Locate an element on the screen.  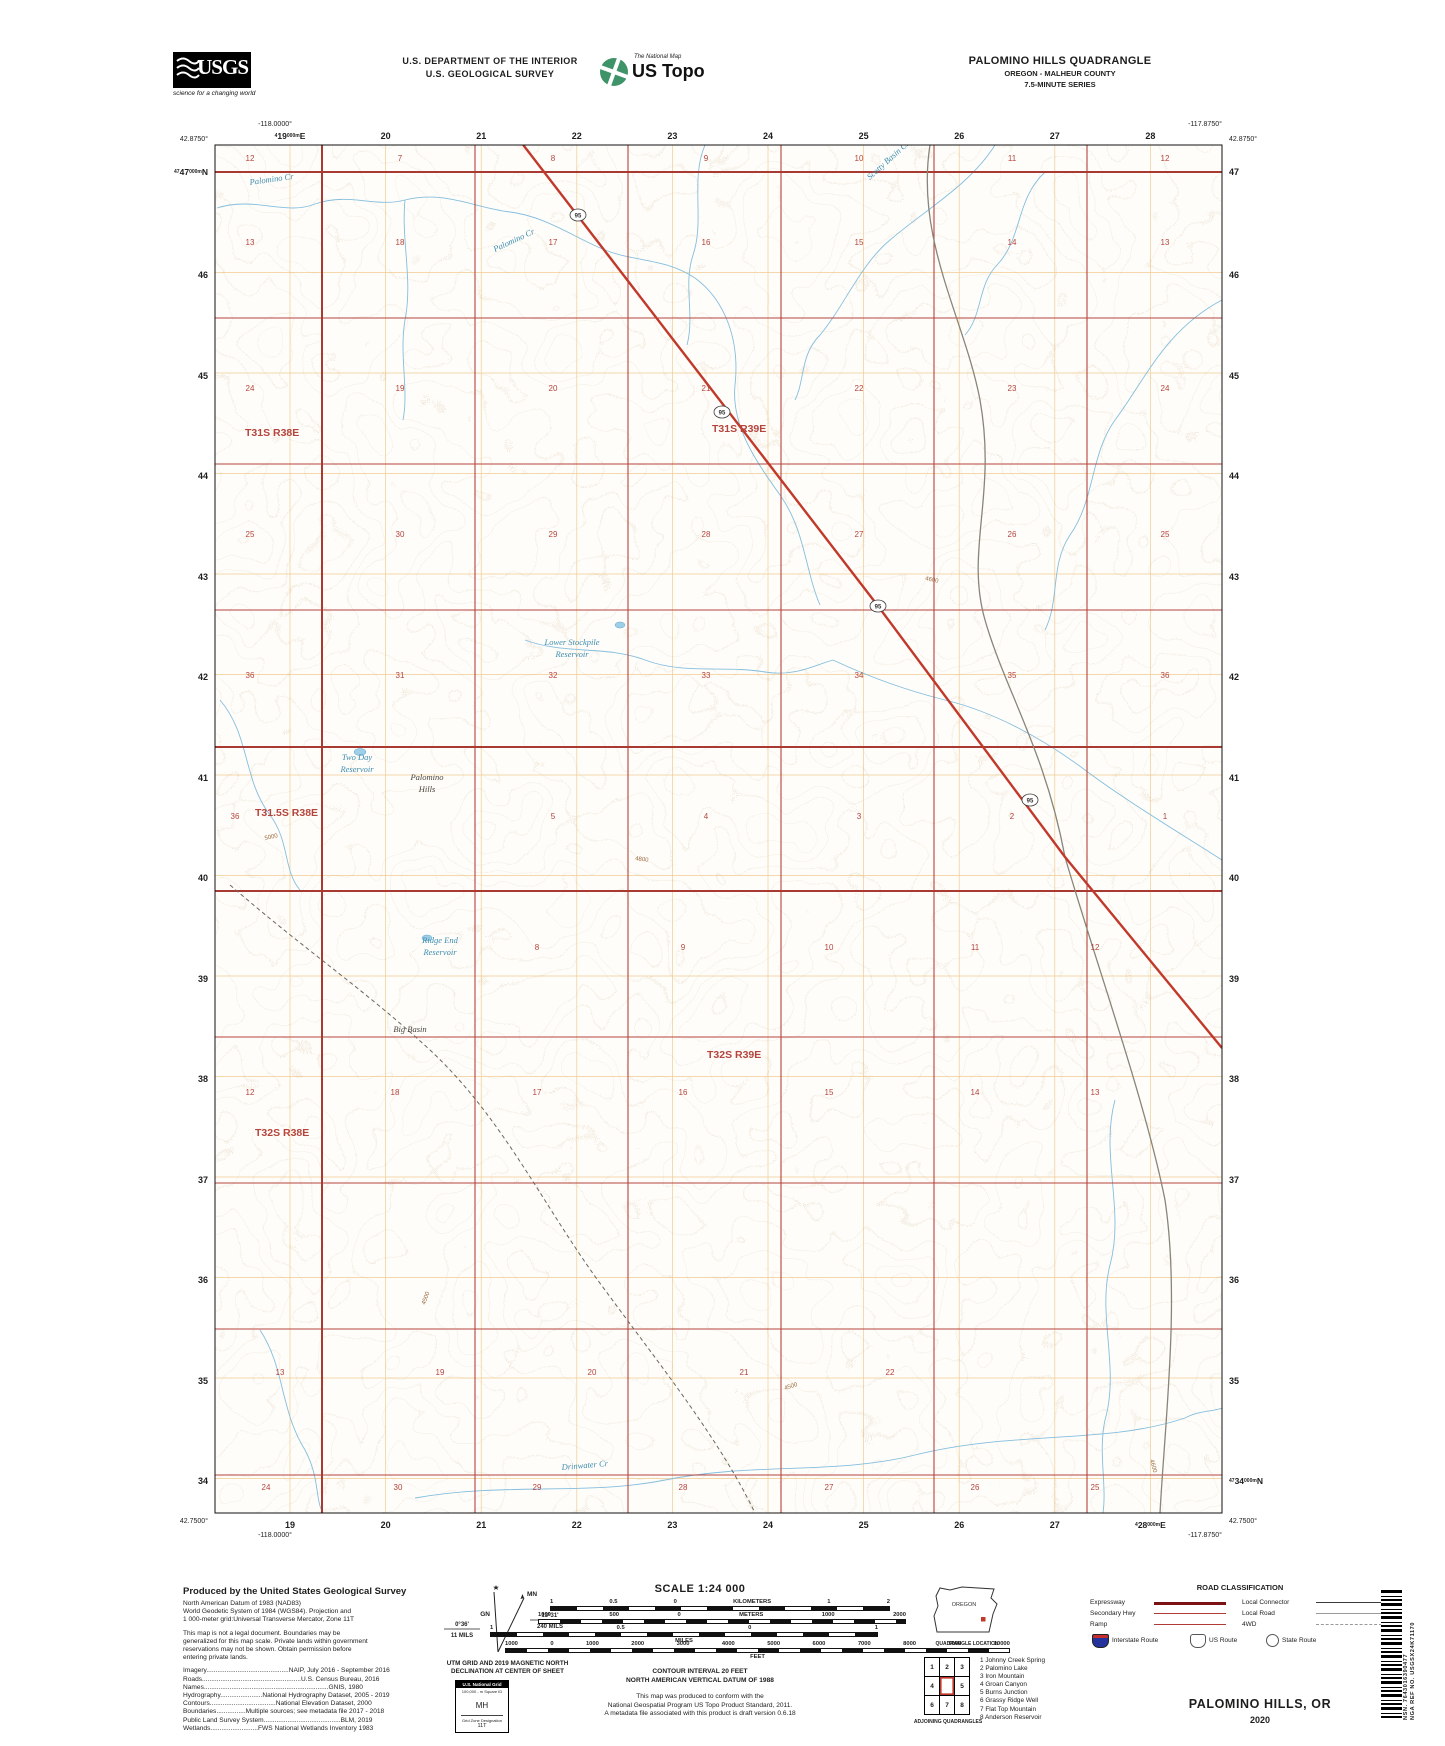
grid-tick: 23 is located at coordinates (672, 136).